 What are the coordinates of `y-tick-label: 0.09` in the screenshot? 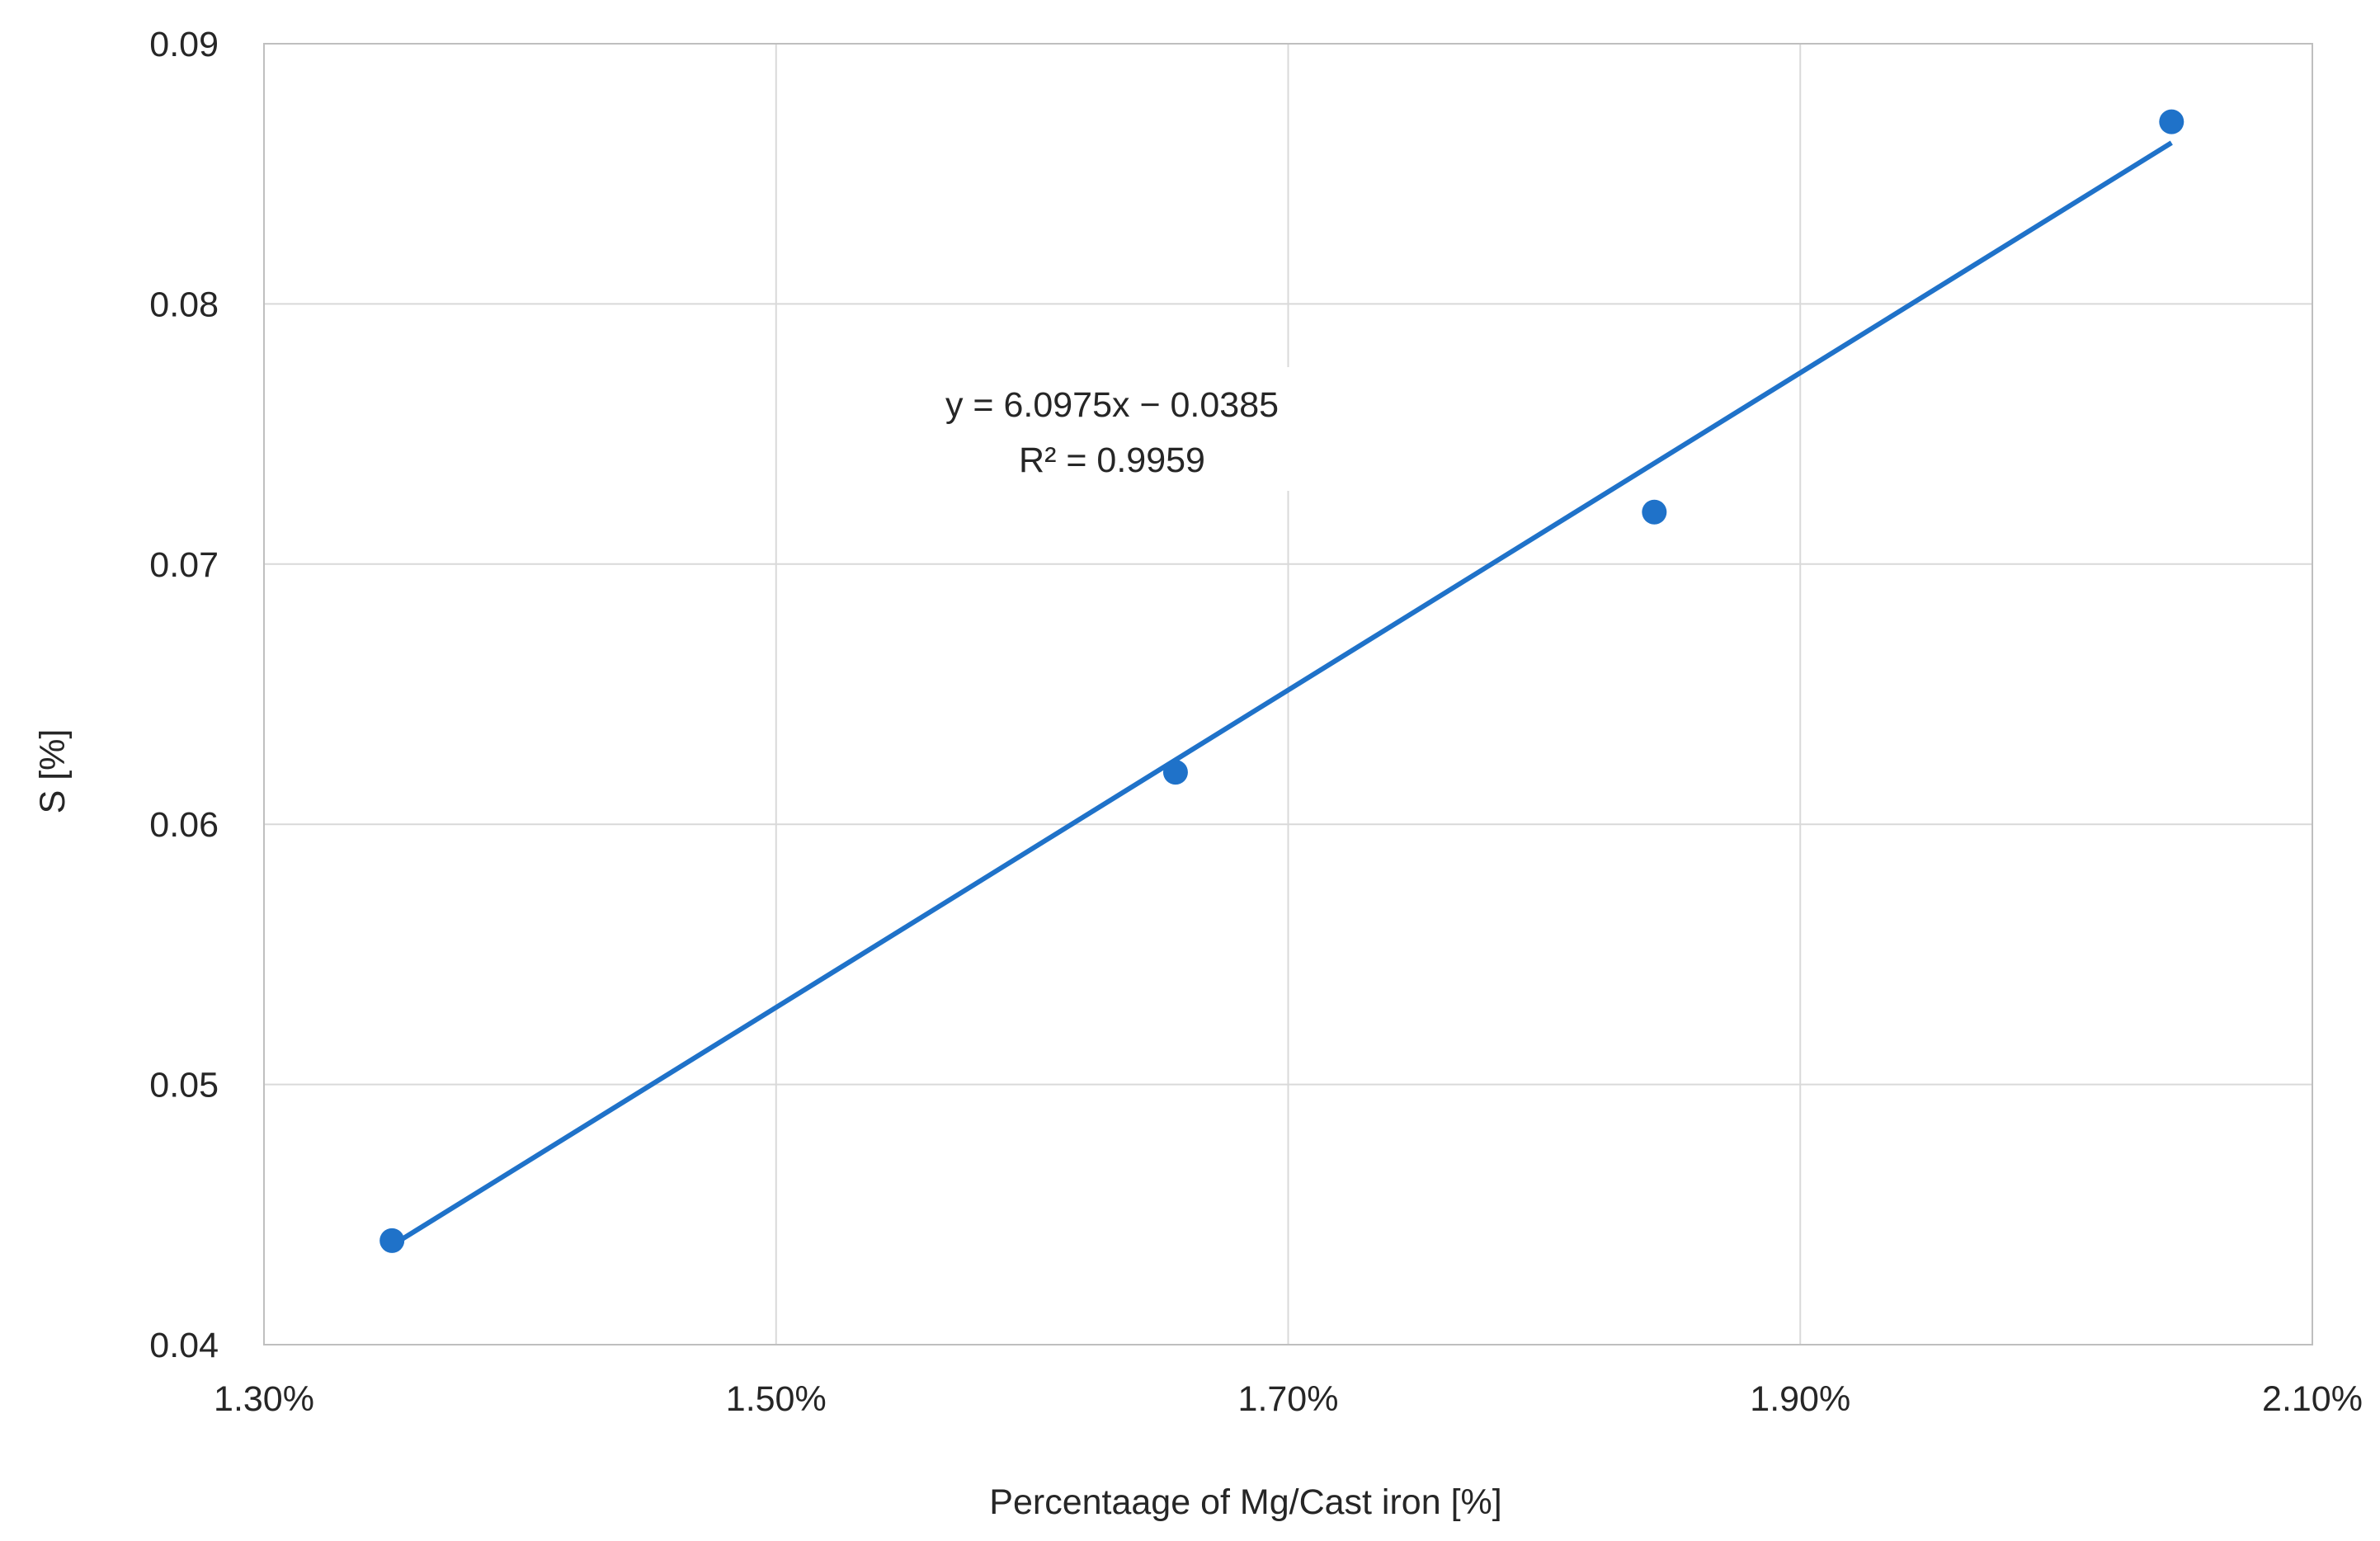 It's located at (184, 45).